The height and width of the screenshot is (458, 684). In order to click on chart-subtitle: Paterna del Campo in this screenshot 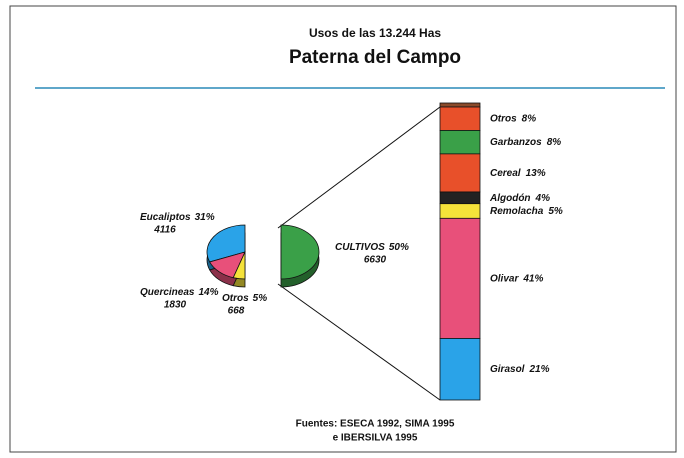, I will do `click(375, 57)`.